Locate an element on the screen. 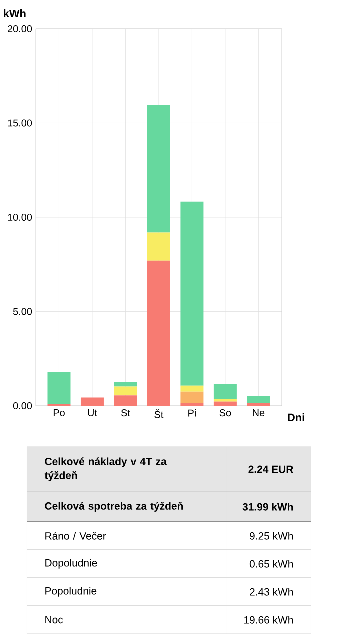  text: Celkové náklady v 4T za týždeň is located at coordinates (105, 470).